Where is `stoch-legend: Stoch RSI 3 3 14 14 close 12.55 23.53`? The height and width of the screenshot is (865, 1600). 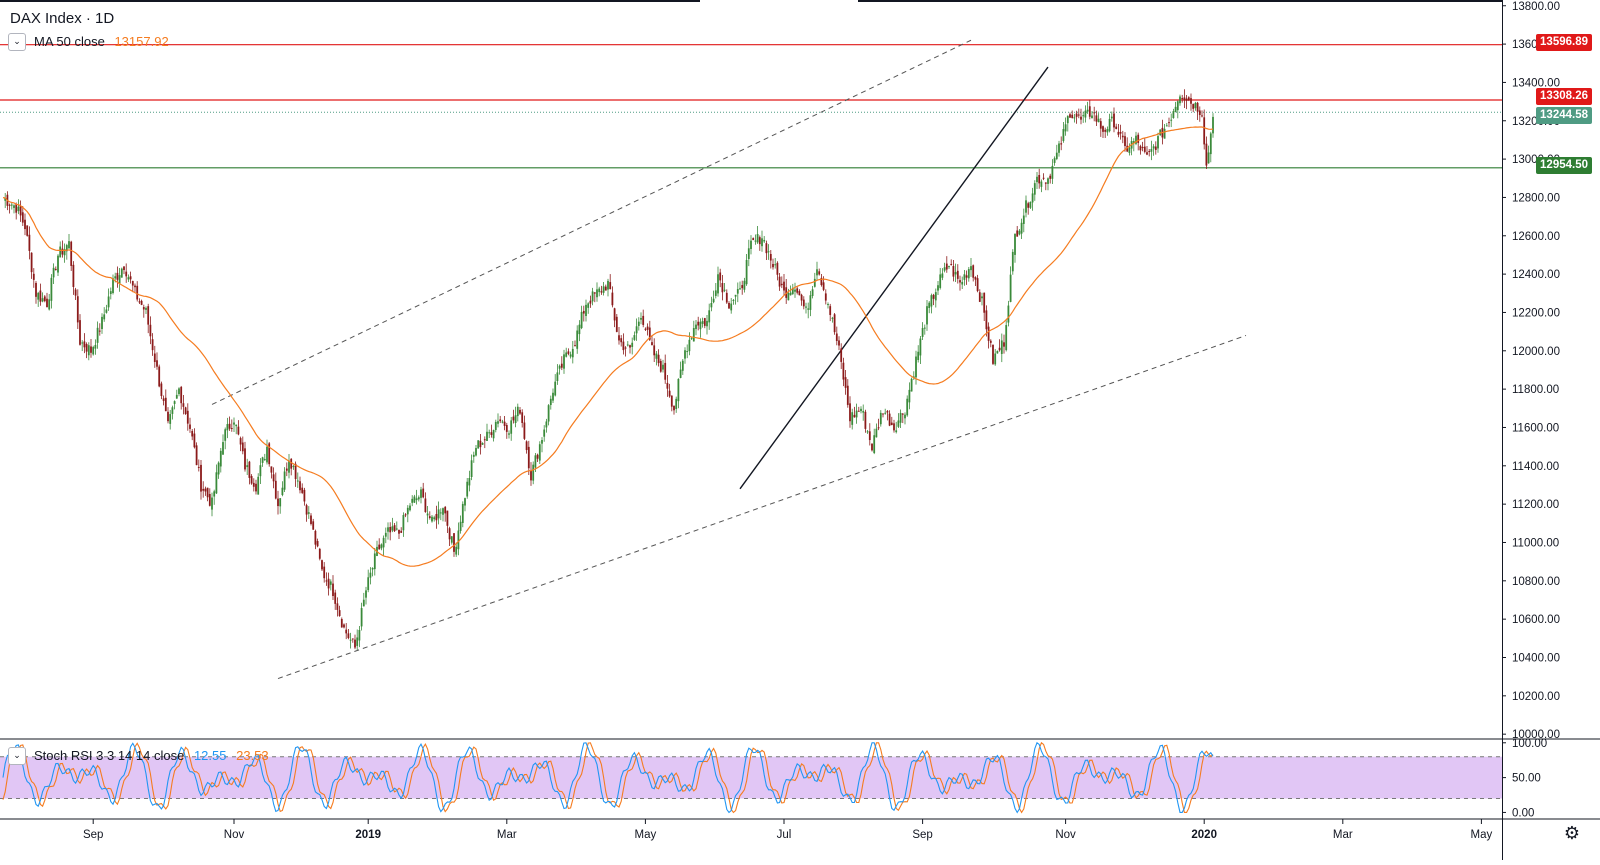
stoch-legend: Stoch RSI 3 3 14 14 close 12.55 23.53 is located at coordinates (151, 755).